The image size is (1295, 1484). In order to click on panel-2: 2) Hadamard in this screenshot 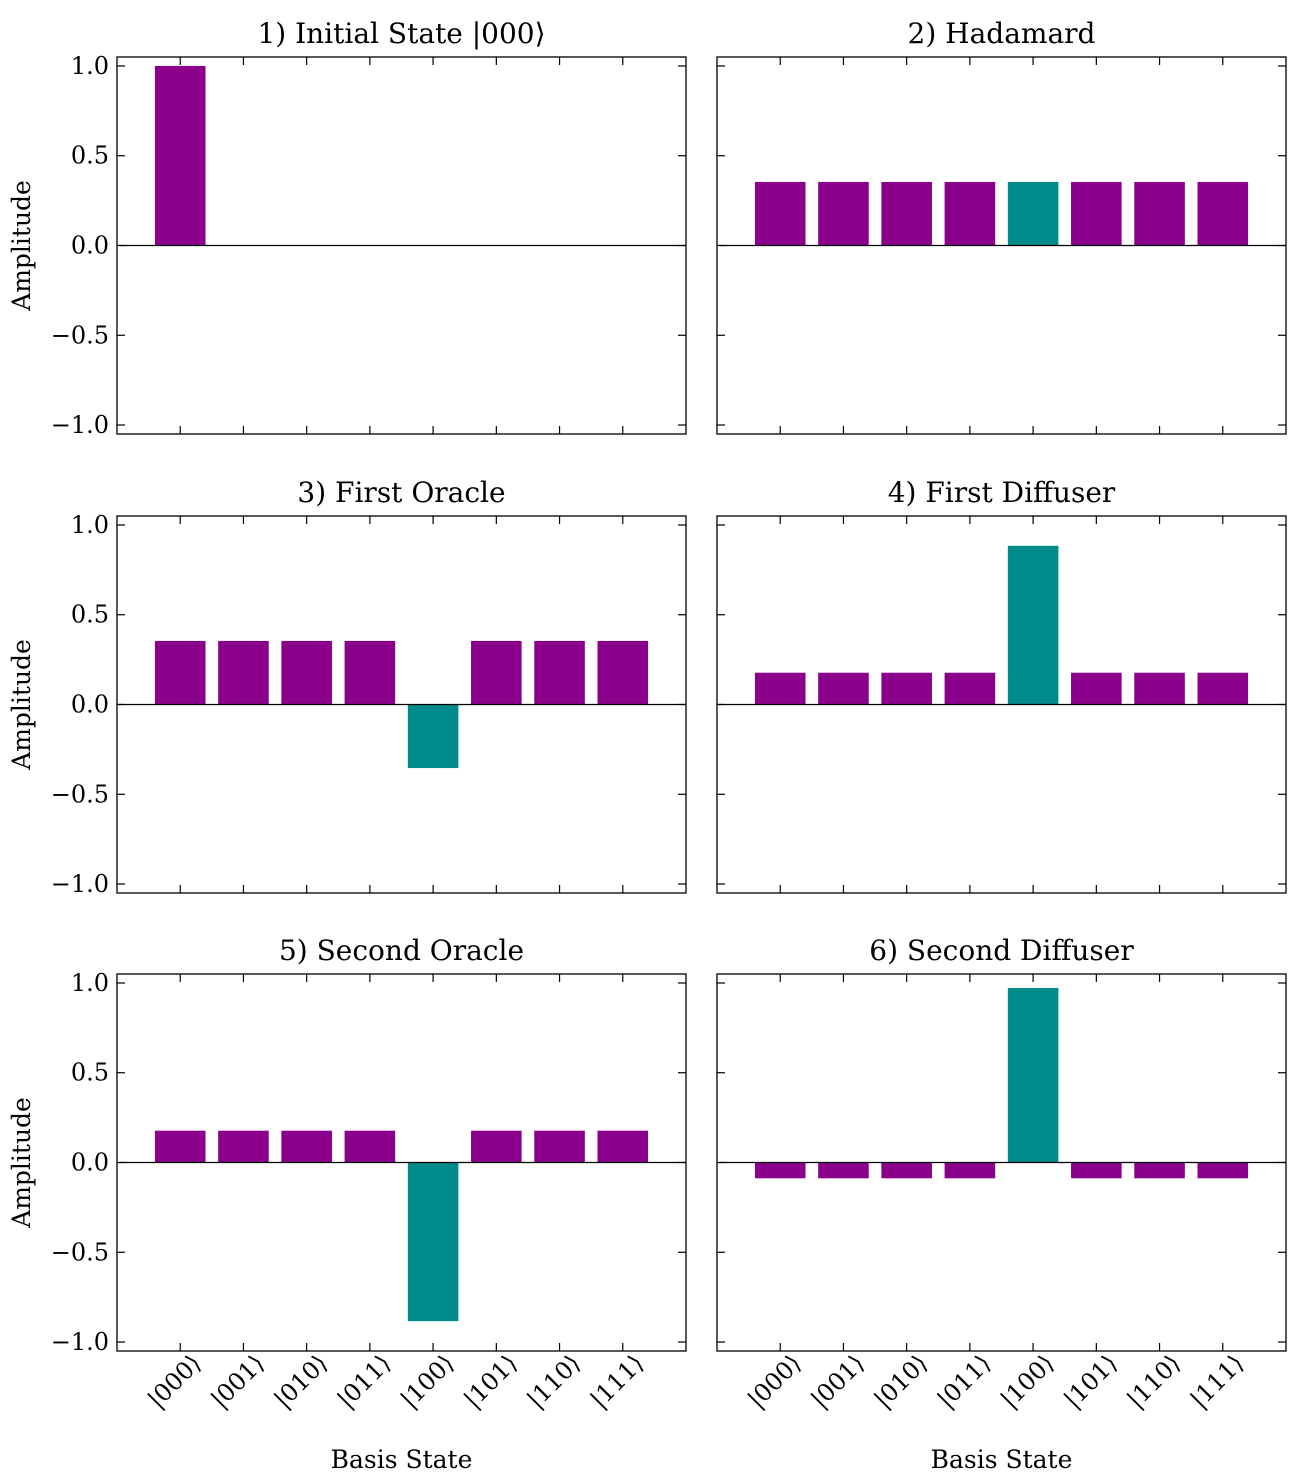, I will do `click(1001, 226)`.